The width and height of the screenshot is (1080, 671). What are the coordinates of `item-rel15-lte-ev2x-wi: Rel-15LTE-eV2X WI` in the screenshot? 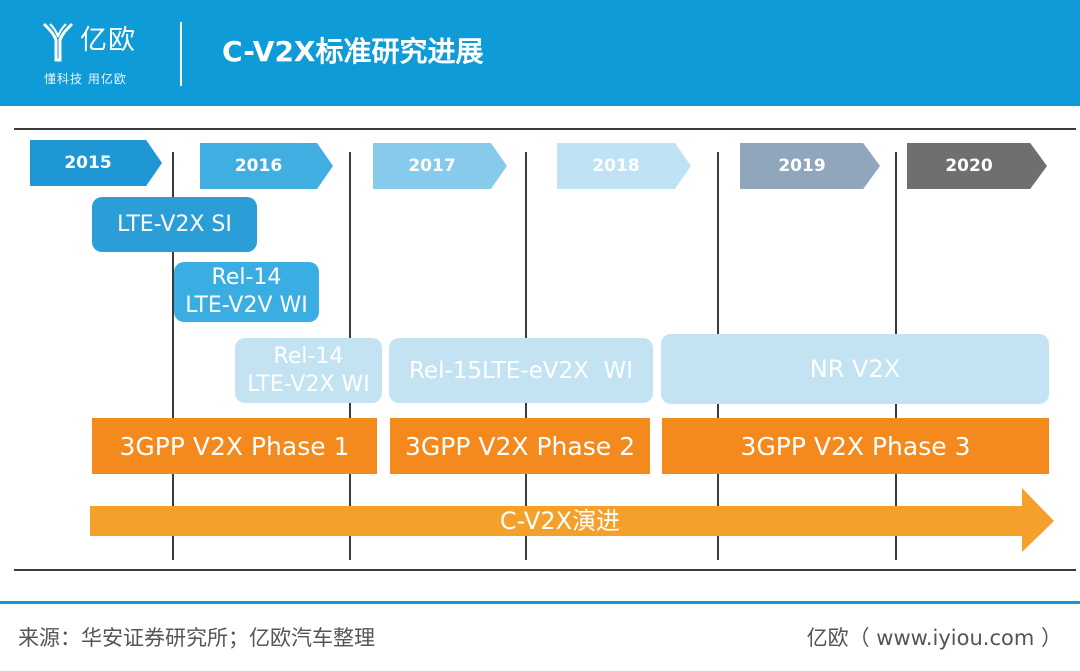 It's located at (521, 370).